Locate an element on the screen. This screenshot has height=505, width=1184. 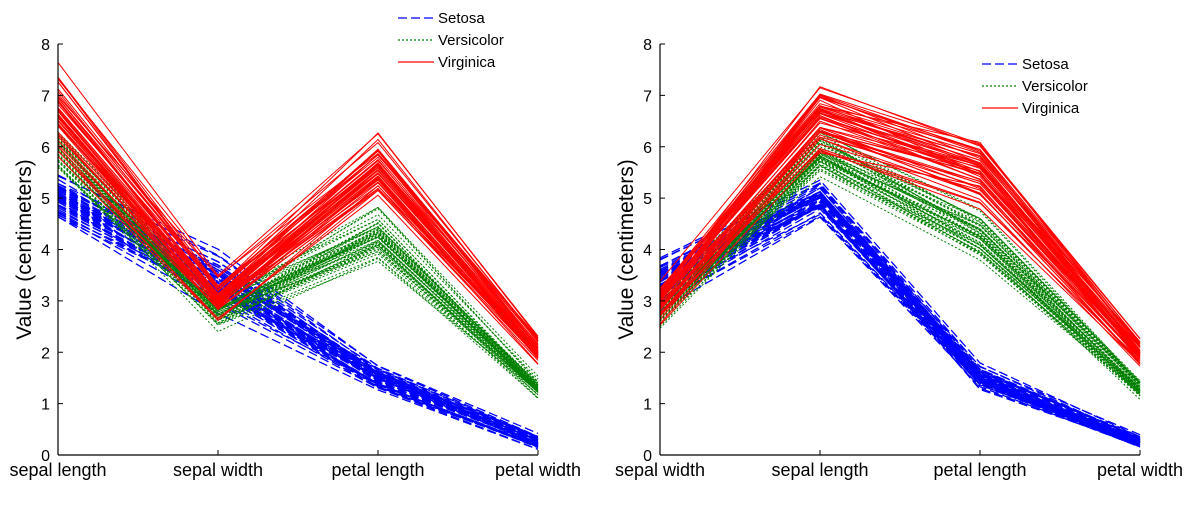
y-tick-label: 6 is located at coordinates (45, 148).